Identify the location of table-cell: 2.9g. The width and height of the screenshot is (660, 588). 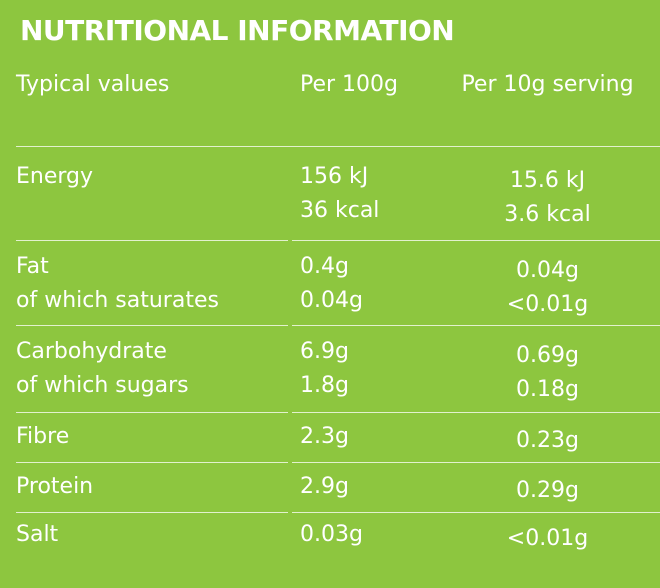
(324, 486).